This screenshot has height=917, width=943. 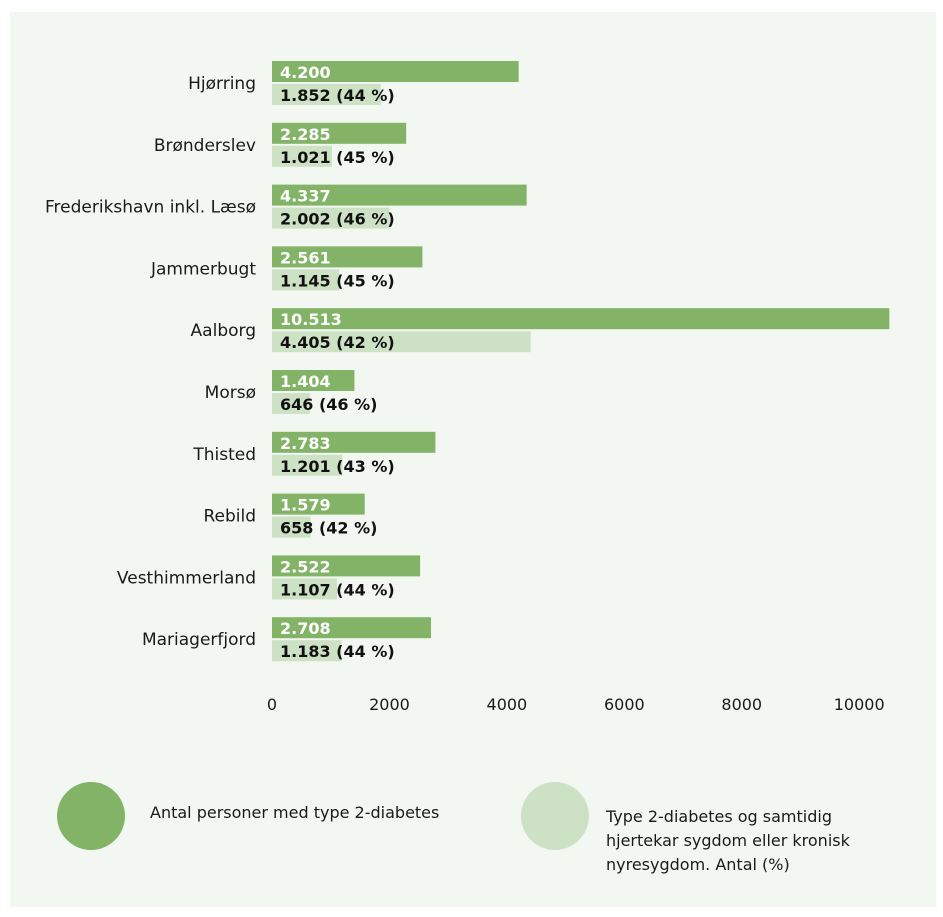 What do you see at coordinates (337, 95) in the screenshot?
I see `data-label-comorbid: 1.852 (44 %)` at bounding box center [337, 95].